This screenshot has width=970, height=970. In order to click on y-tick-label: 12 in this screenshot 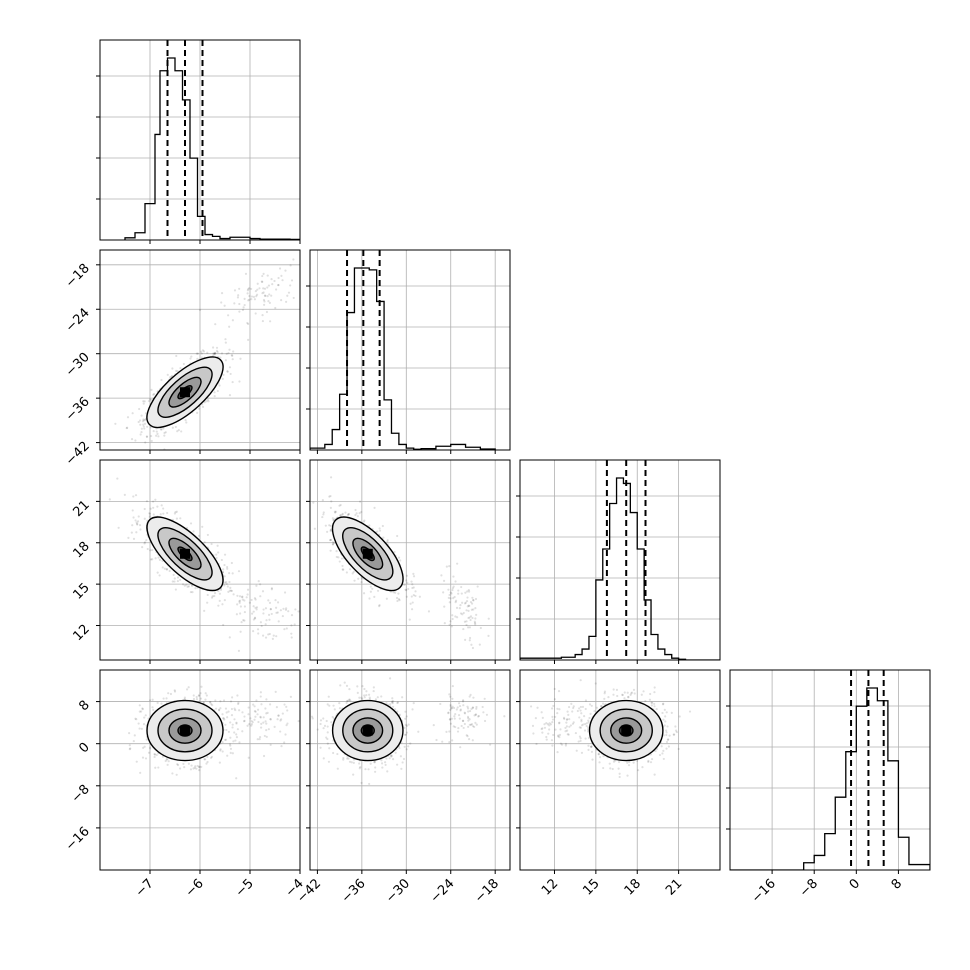, I will do `click(82, 633)`.